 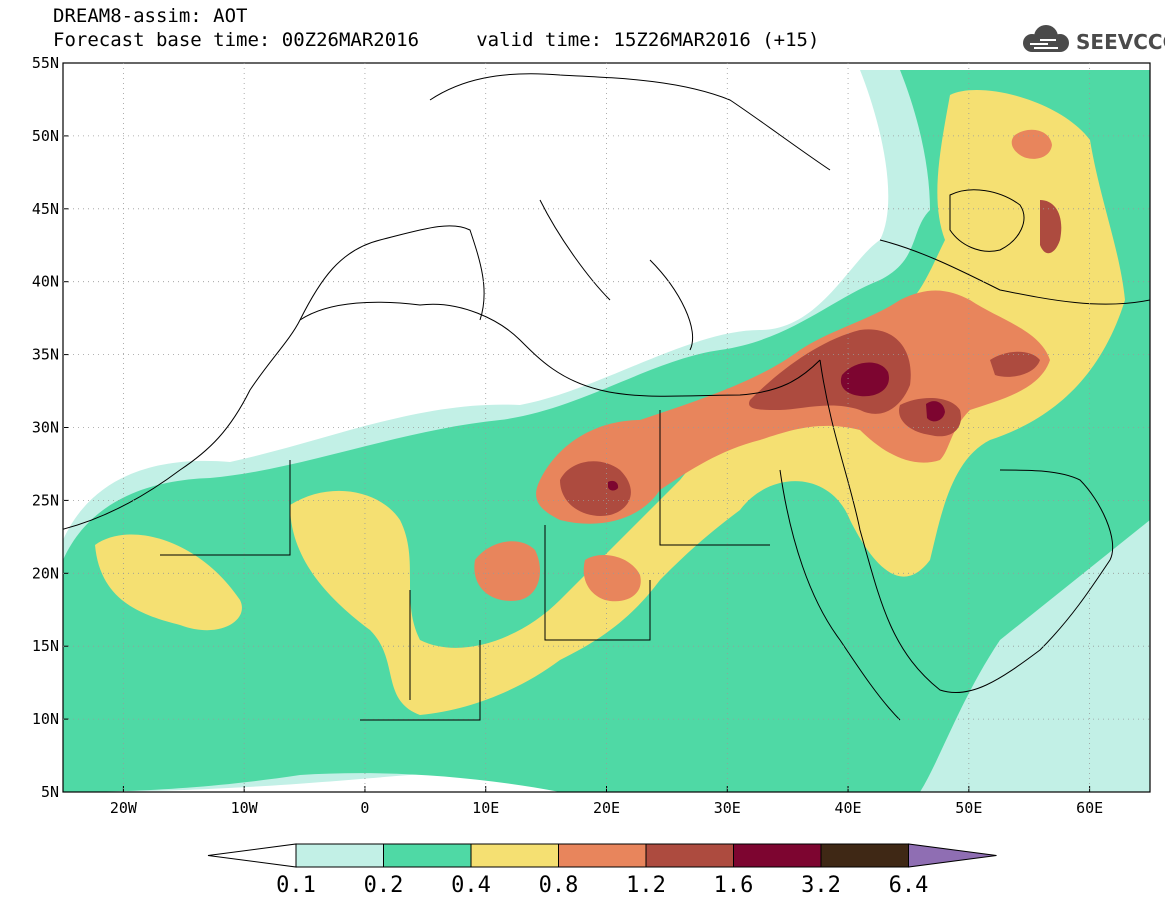 I want to click on longitude-labels: 20W 10W 0 10E 20E 30E 40E 50E 60E, so click(x=606, y=808).